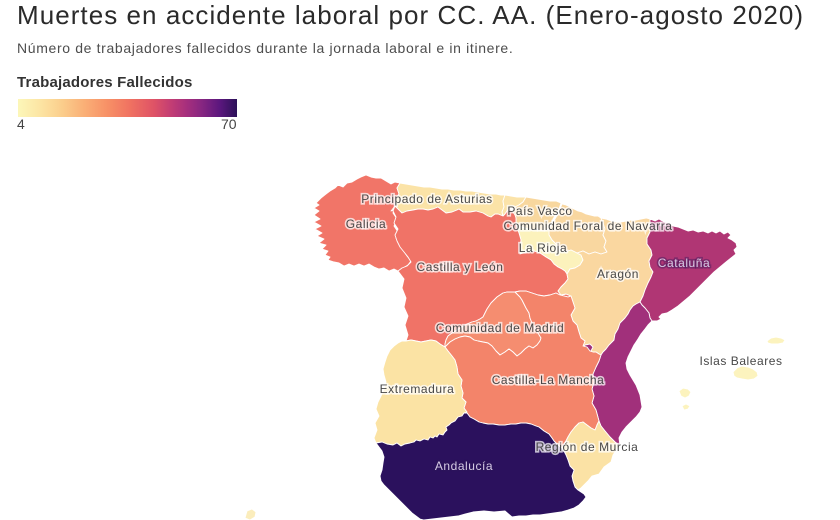 This screenshot has height=520, width=840. I want to click on svg-text: Cataluña, so click(684, 263).